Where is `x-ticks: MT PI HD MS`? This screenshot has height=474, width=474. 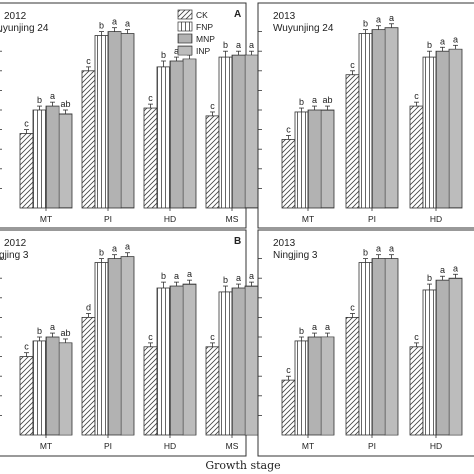
x-ticks: MT PI HD MS is located at coordinates (139, 443).